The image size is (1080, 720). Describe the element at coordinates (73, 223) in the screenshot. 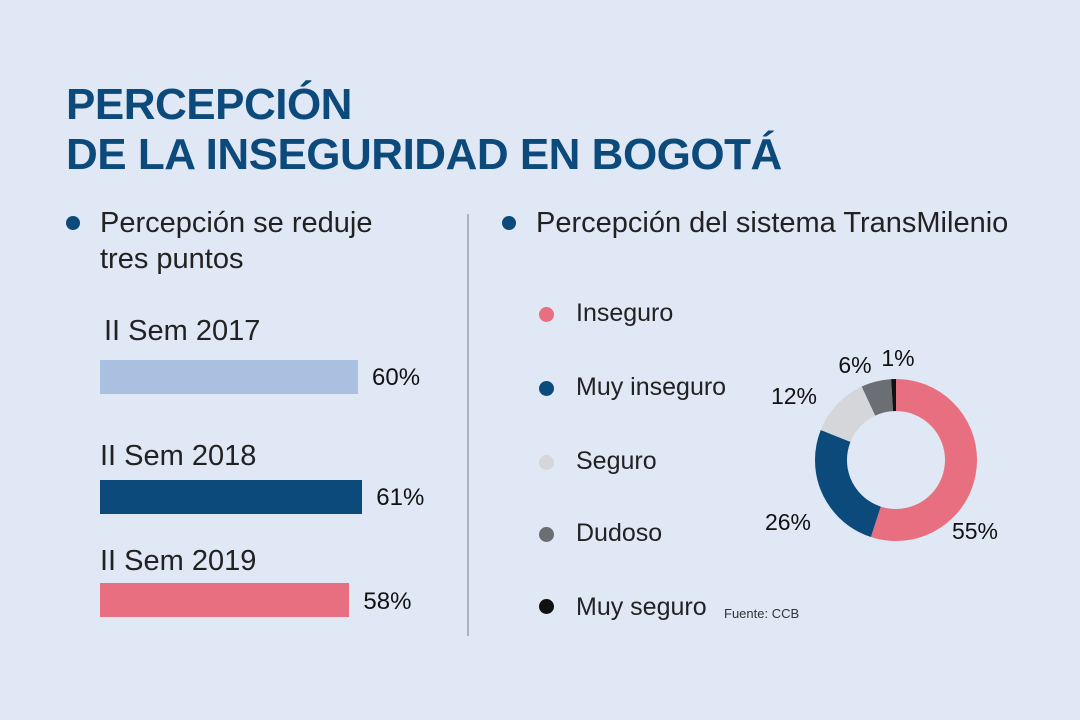

I see `left-section-bullet` at that location.